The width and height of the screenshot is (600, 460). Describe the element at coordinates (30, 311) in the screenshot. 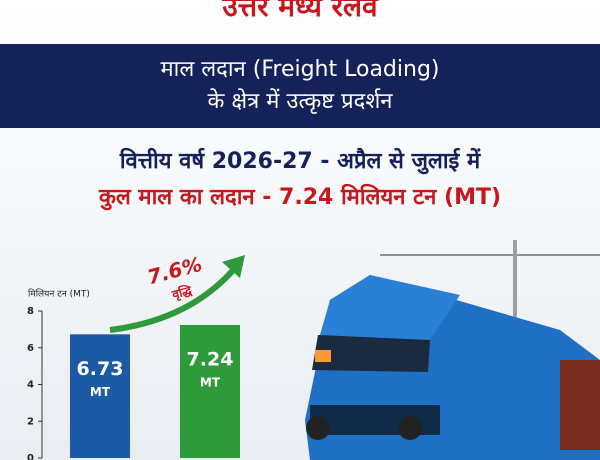

I see `y-tick-label: 8` at that location.